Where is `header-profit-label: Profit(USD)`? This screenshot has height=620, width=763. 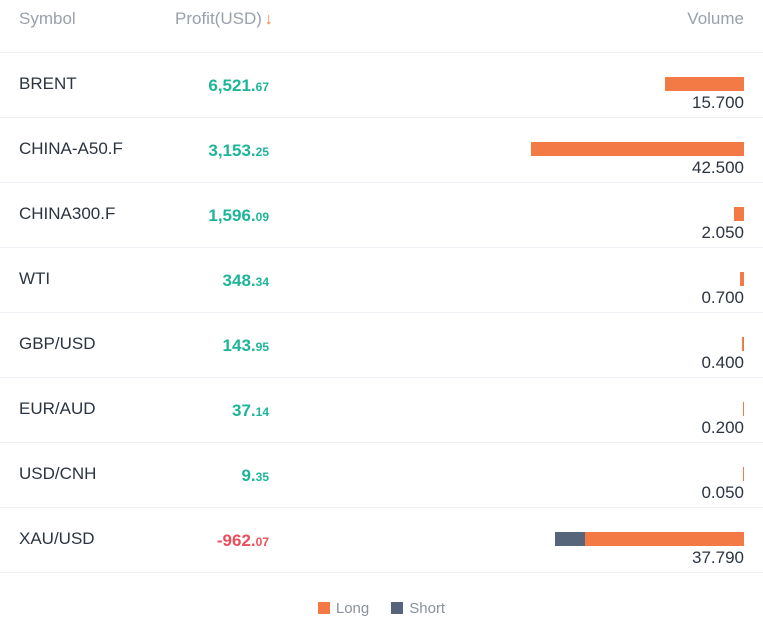
header-profit-label: Profit(USD) is located at coordinates (218, 18).